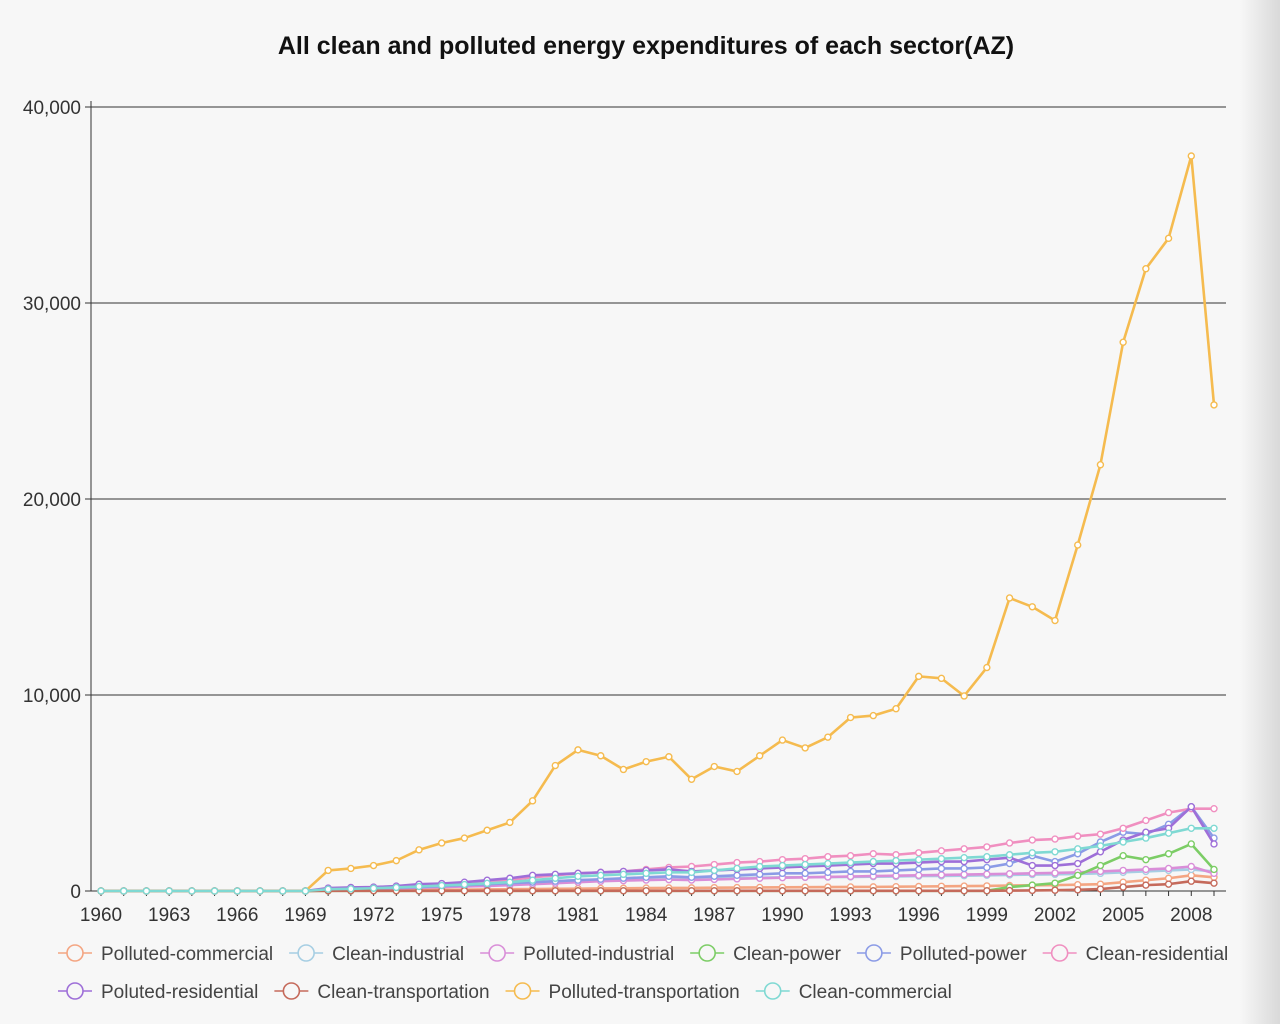 The image size is (1280, 1024). Describe the element at coordinates (101, 915) in the screenshot. I see `x-tick-label: 1960` at that location.